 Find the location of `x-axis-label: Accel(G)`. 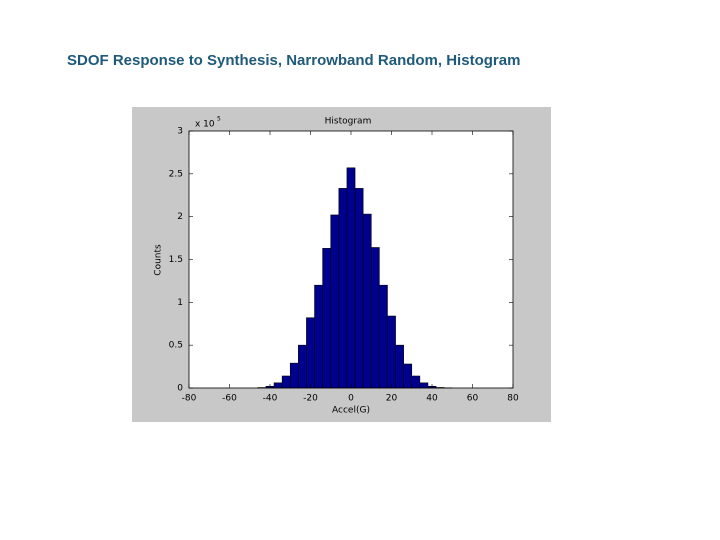

x-axis-label: Accel(G) is located at coordinates (351, 411).